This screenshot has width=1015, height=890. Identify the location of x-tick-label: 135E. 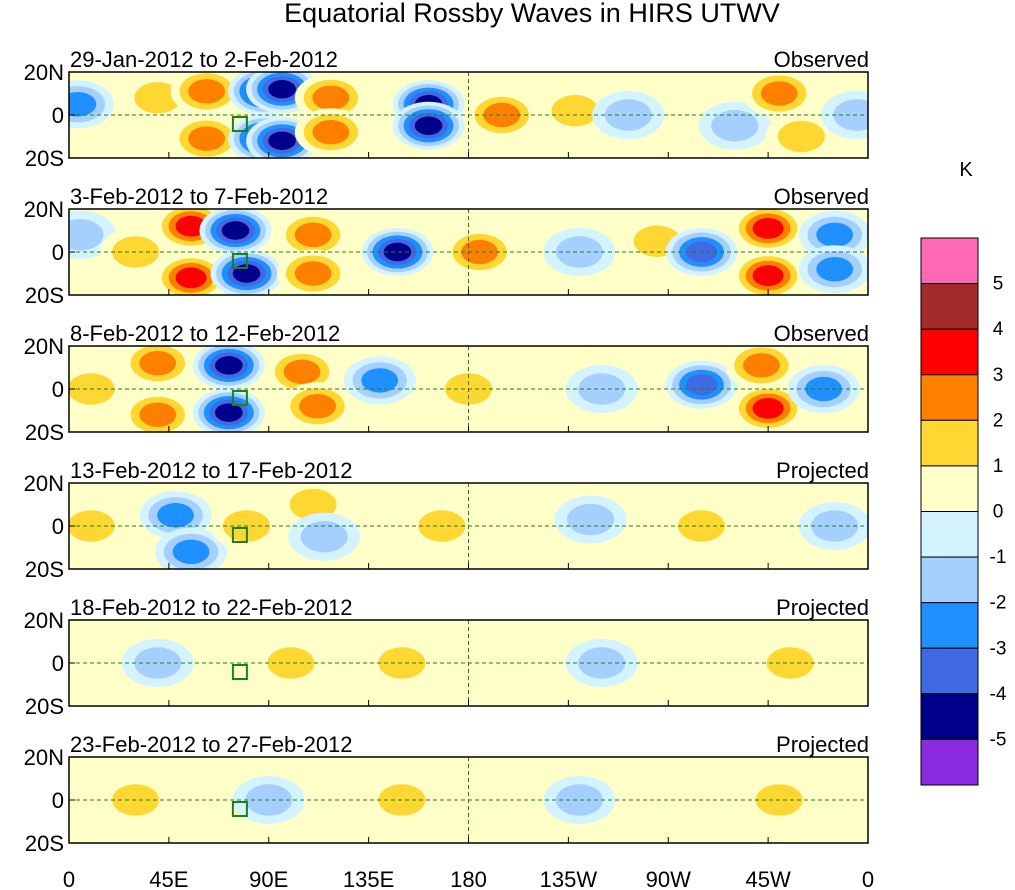
(368, 878).